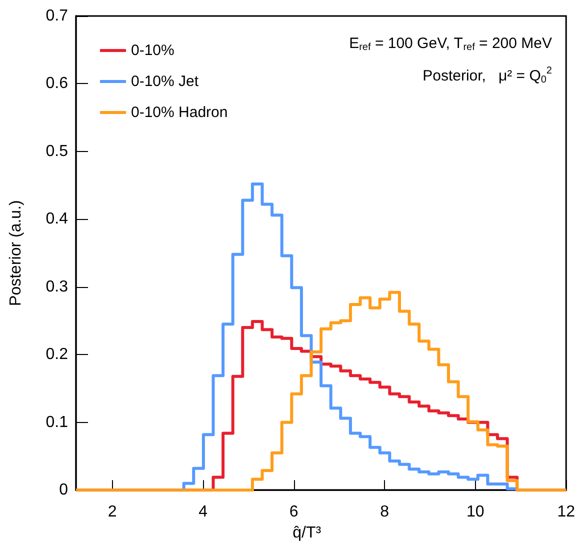 This screenshot has width=578, height=546. Describe the element at coordinates (293, 512) in the screenshot. I see `x-tick-label: 6` at that location.